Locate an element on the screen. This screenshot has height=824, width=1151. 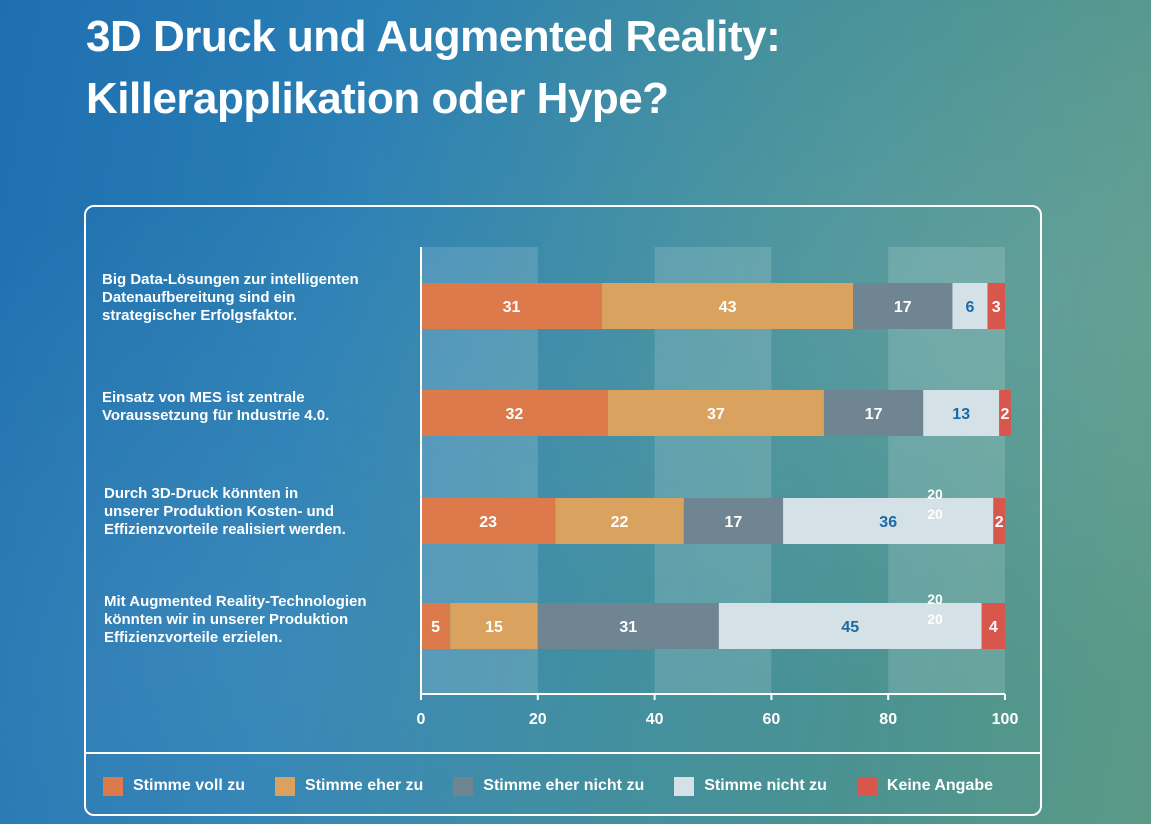
legend-label-stimme-nicht-zu: Stimme nicht zu is located at coordinates (765, 785).